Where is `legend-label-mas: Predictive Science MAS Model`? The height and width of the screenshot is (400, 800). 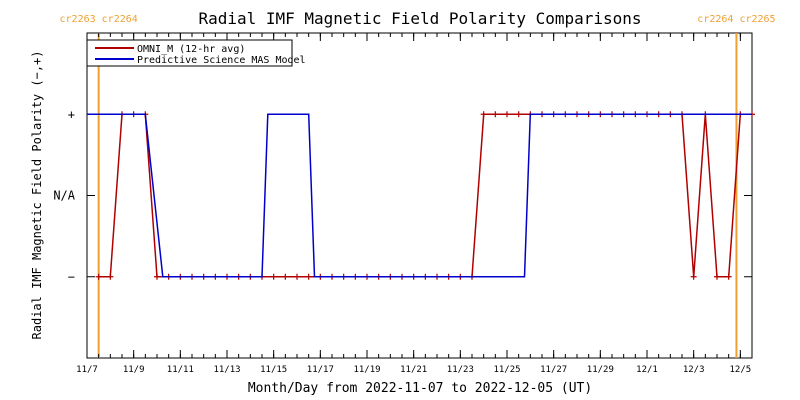 legend-label-mas: Predictive Science MAS Model is located at coordinates (221, 60).